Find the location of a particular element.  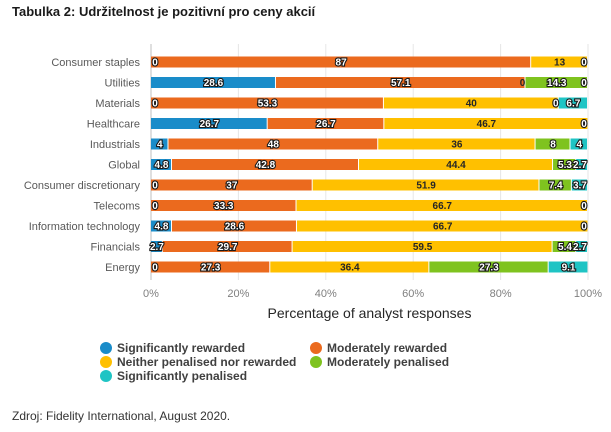

legend-item: Moderately penalised is located at coordinates (379, 362).